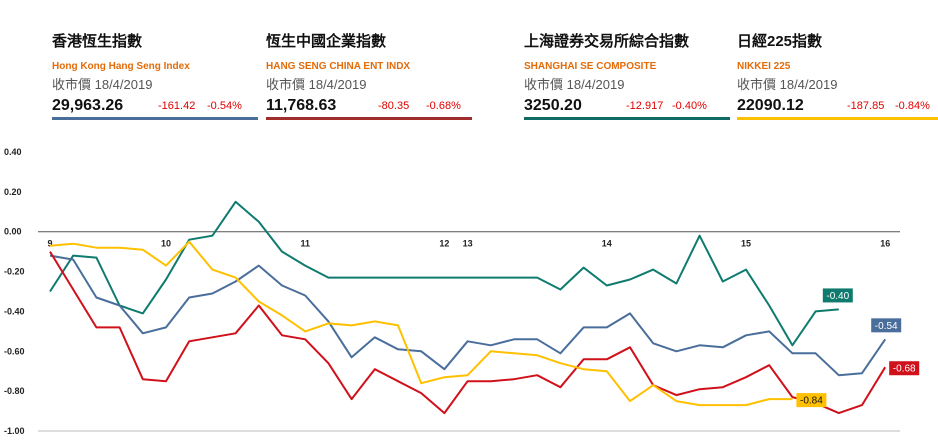  Describe the element at coordinates (49, 244) in the screenshot. I see `x-tick-label: 9` at that location.